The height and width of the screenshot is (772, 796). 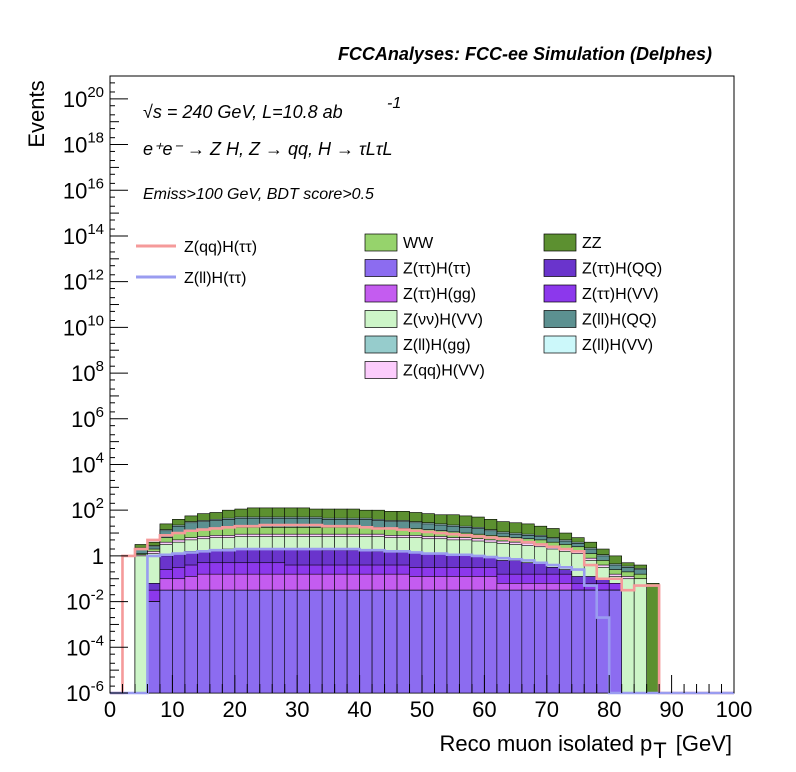 What do you see at coordinates (484, 709) in the screenshot?
I see `x-tick-label: 60` at bounding box center [484, 709].